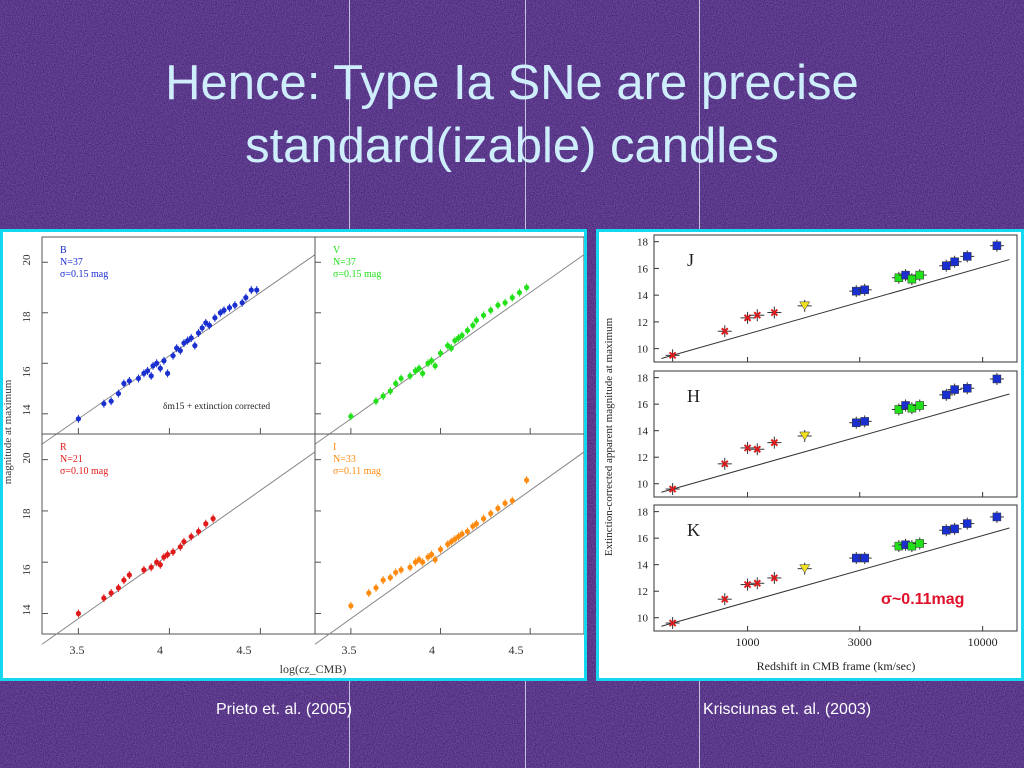 This screenshot has height=768, width=1024. I want to click on y-tick-label: 14, so click(27, 410).